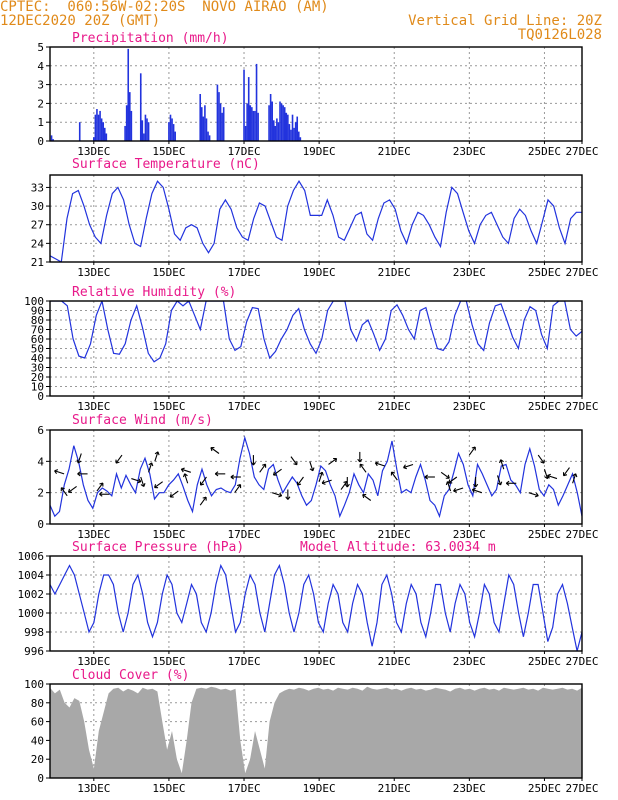 The width and height of the screenshot is (618, 800). Describe the element at coordinates (34, 684) in the screenshot. I see `y-tick-label: 100` at that location.